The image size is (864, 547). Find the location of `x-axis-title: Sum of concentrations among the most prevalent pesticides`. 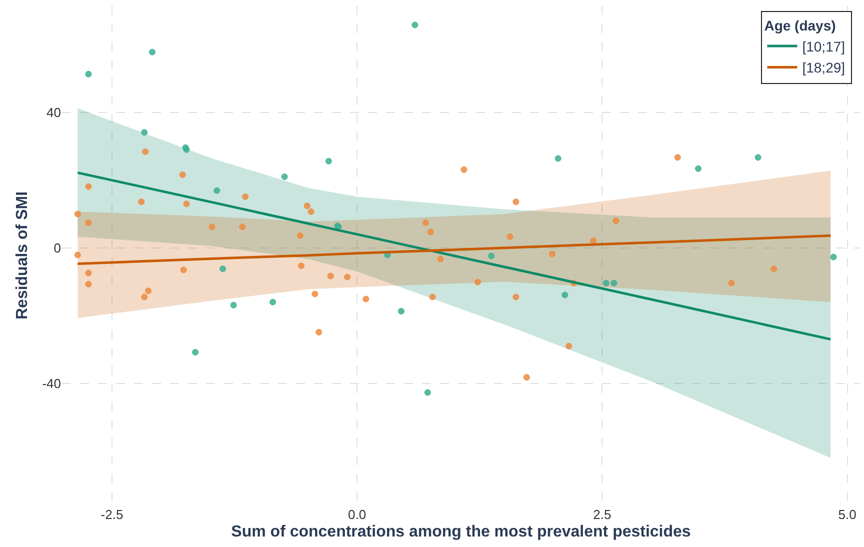

x-axis-title: Sum of concentrations among the most prevalent pesticides is located at coordinates (461, 532).